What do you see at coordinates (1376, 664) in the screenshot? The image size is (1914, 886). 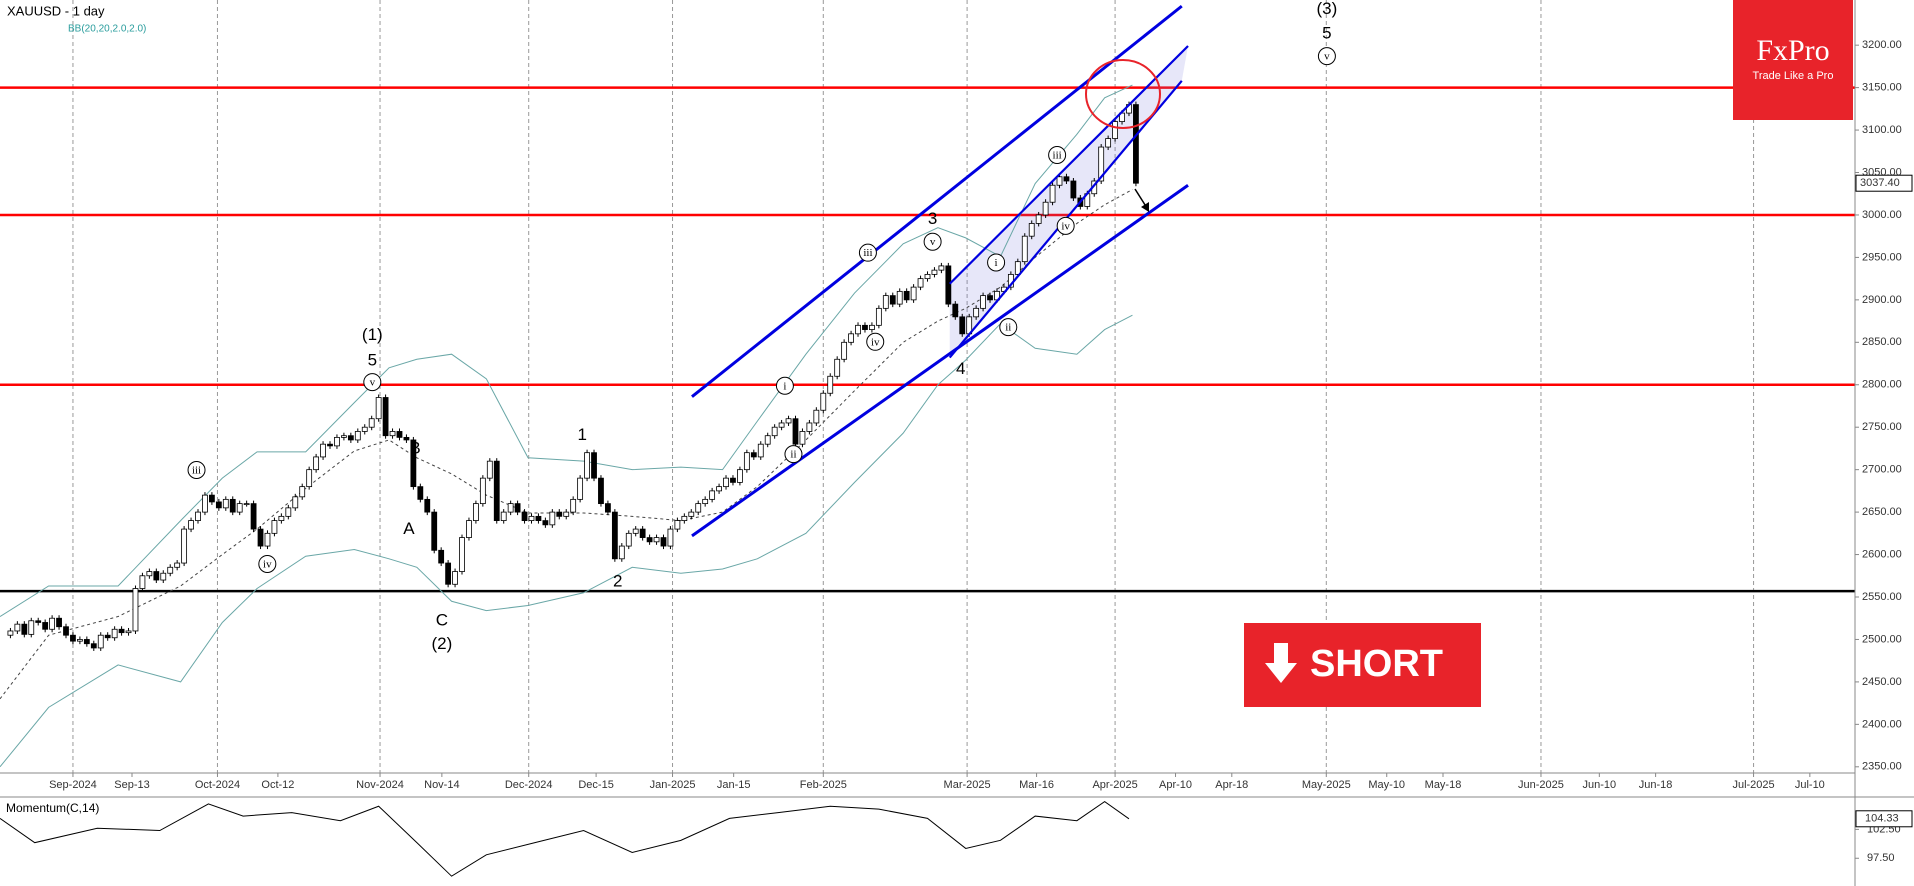 I see `signal-text: SHORT` at bounding box center [1376, 664].